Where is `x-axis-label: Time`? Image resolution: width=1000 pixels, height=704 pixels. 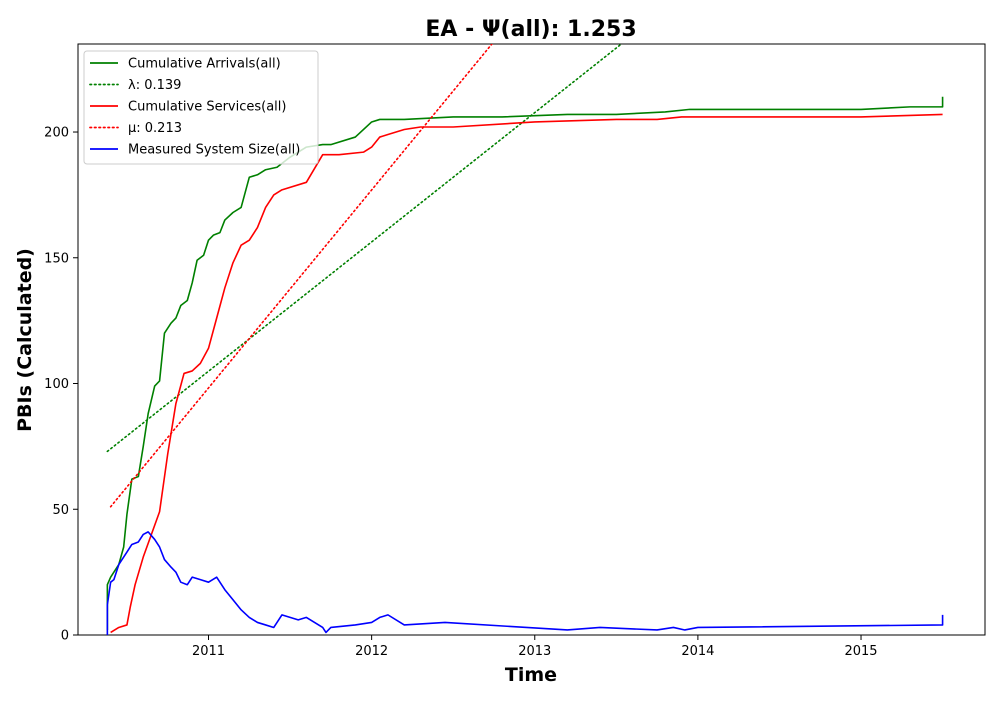
x-axis-label: Time is located at coordinates (531, 675).